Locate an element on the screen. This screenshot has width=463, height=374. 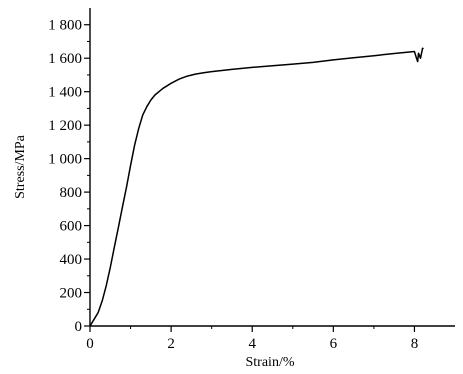
y-tick-label: 1 000 is located at coordinates (65, 160).